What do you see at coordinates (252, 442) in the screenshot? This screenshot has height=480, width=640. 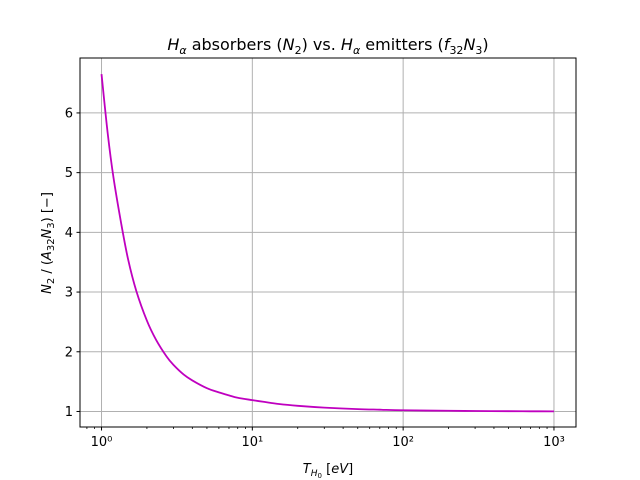 I see `x-tick-label: 10¹` at bounding box center [252, 442].